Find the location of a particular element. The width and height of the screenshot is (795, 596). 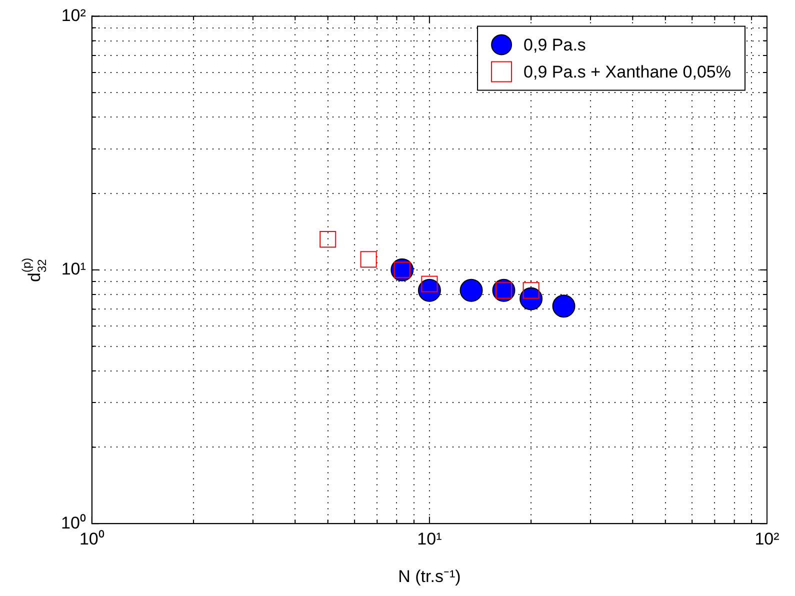

legend-label: 0,9 Pa.s + Xanthane 0,05% is located at coordinates (628, 72).